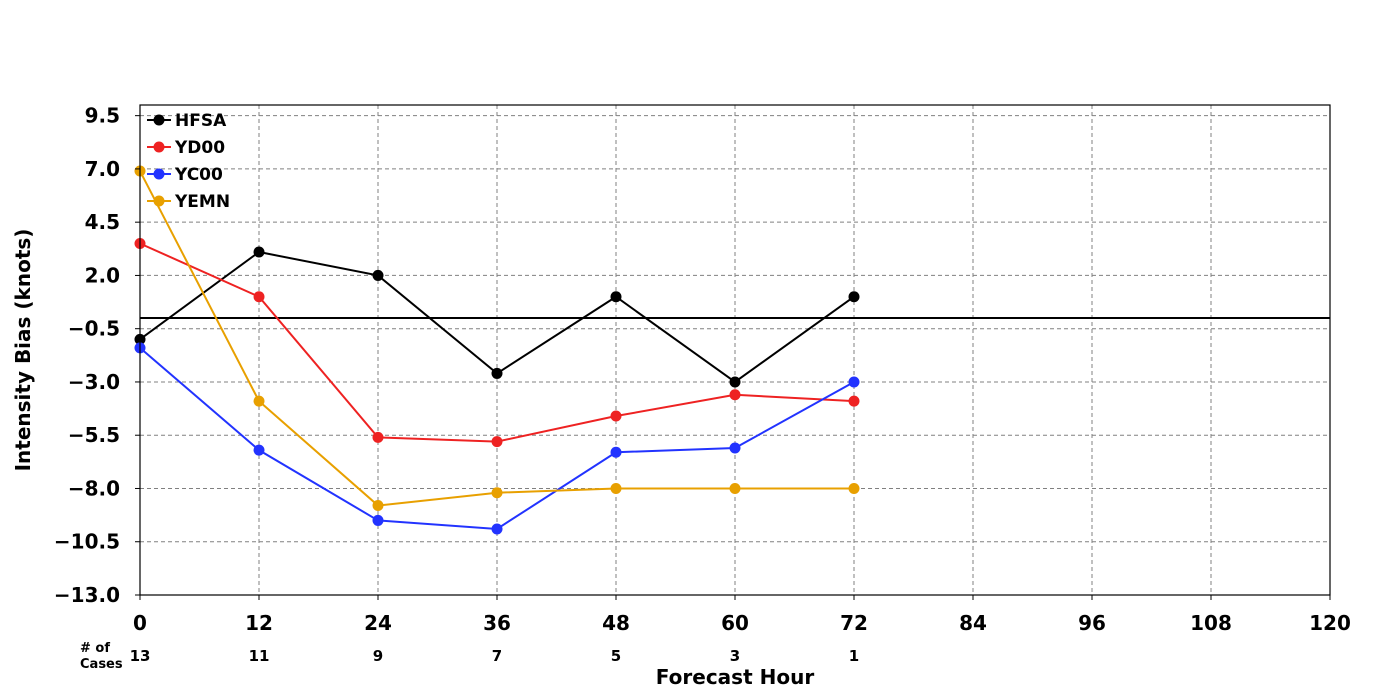 The image size is (1400, 700). I want to click on series-hfsa, so click(497, 317).